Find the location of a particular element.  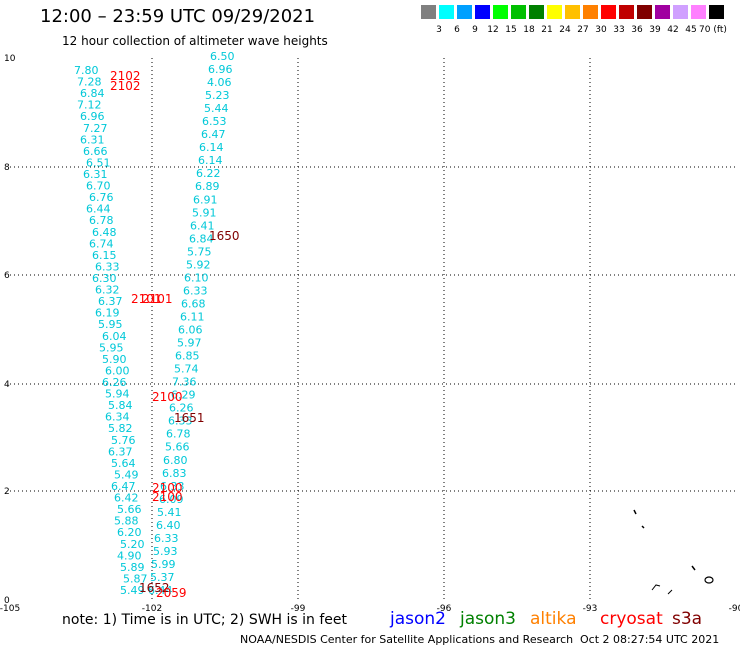

pass-time-label: 1650 is located at coordinates (224, 236).